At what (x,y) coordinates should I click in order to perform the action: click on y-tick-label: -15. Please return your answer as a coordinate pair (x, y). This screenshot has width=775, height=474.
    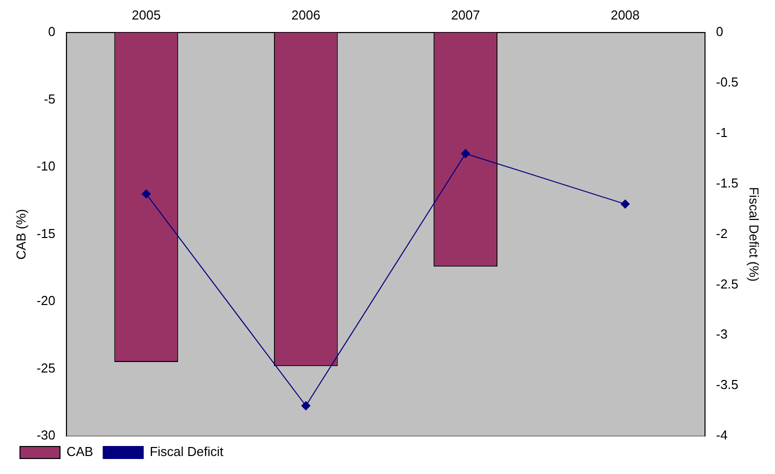
    Looking at the image, I should click on (46, 233).